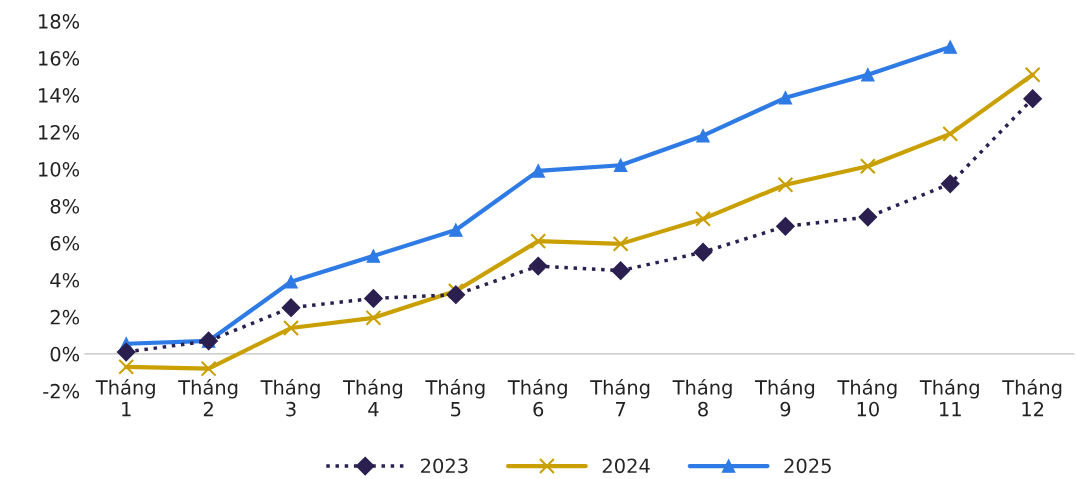  I want to click on y-tick-label: 2%, so click(65, 317).